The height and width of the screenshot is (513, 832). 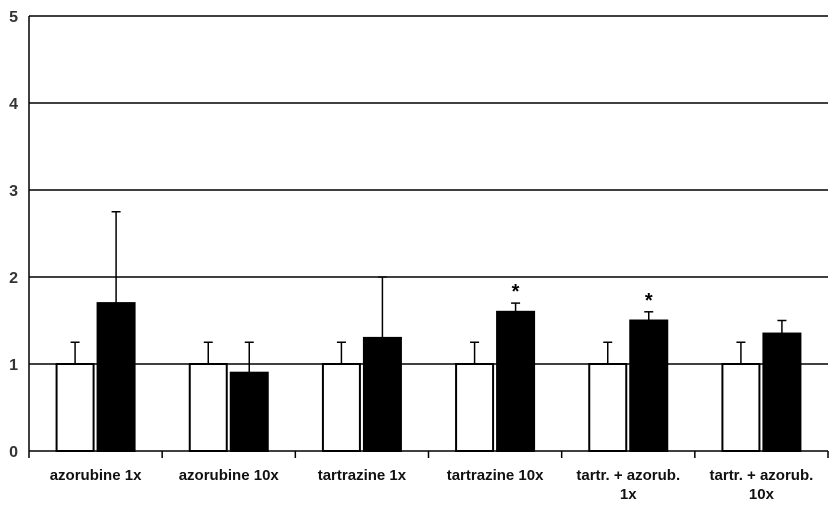 I want to click on category-label: 10x, so click(x=762, y=494).